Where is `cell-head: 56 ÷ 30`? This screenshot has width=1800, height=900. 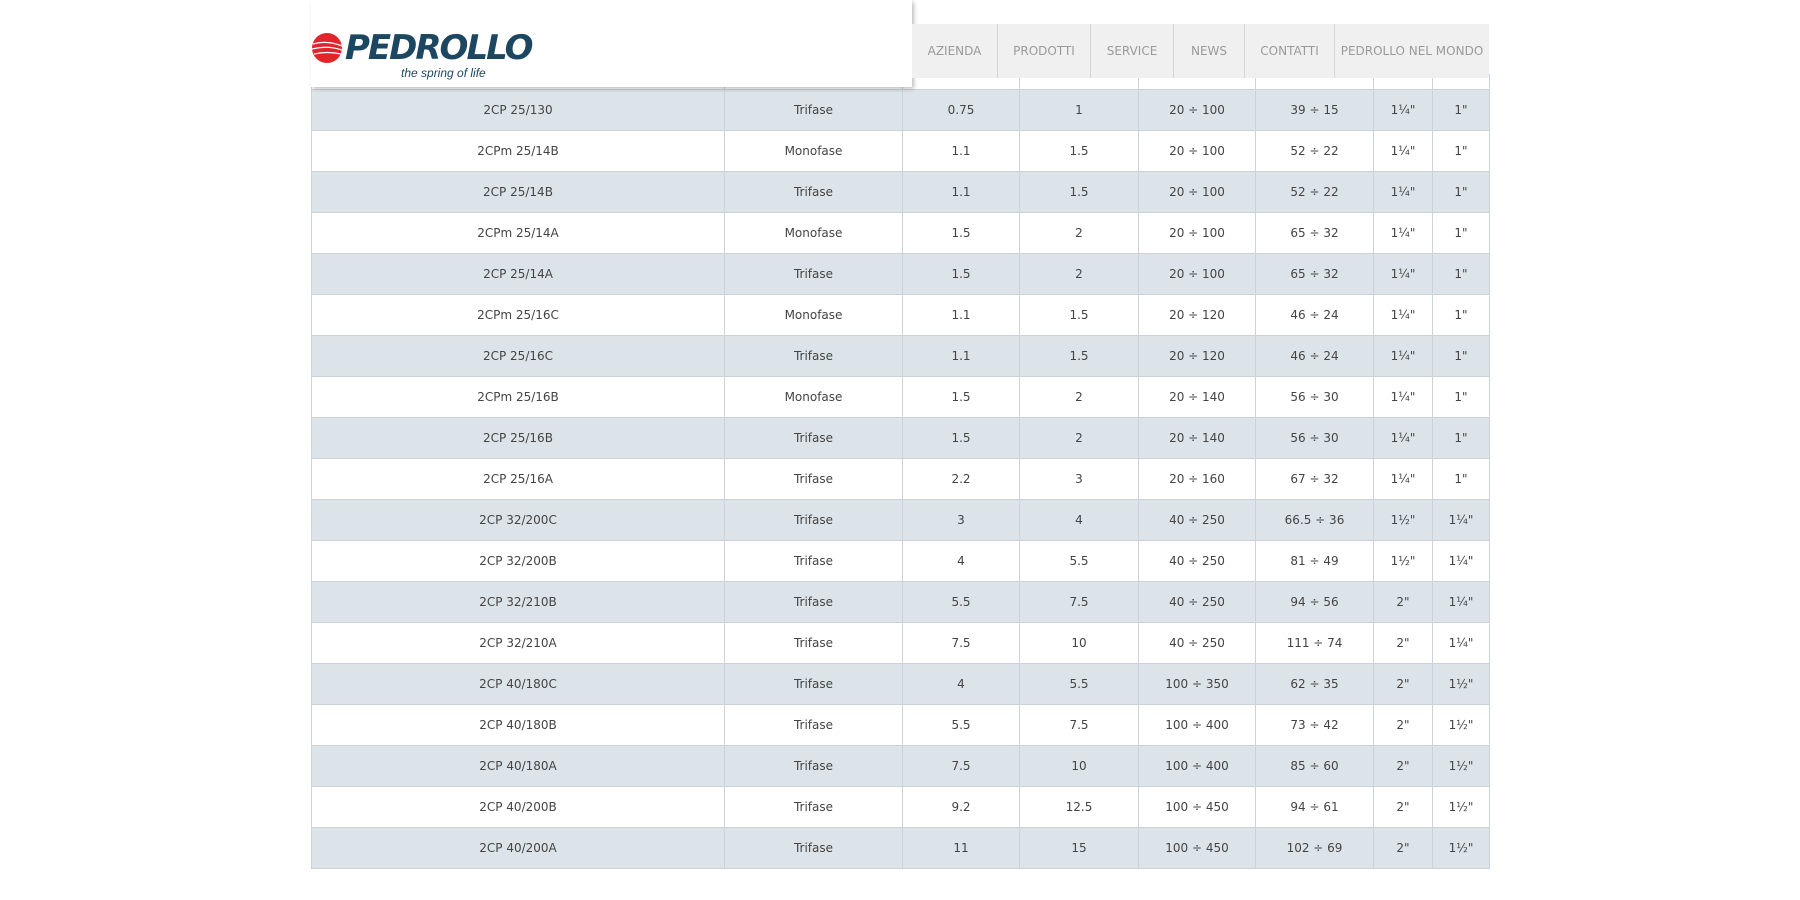 cell-head: 56 ÷ 30 is located at coordinates (1314, 397).